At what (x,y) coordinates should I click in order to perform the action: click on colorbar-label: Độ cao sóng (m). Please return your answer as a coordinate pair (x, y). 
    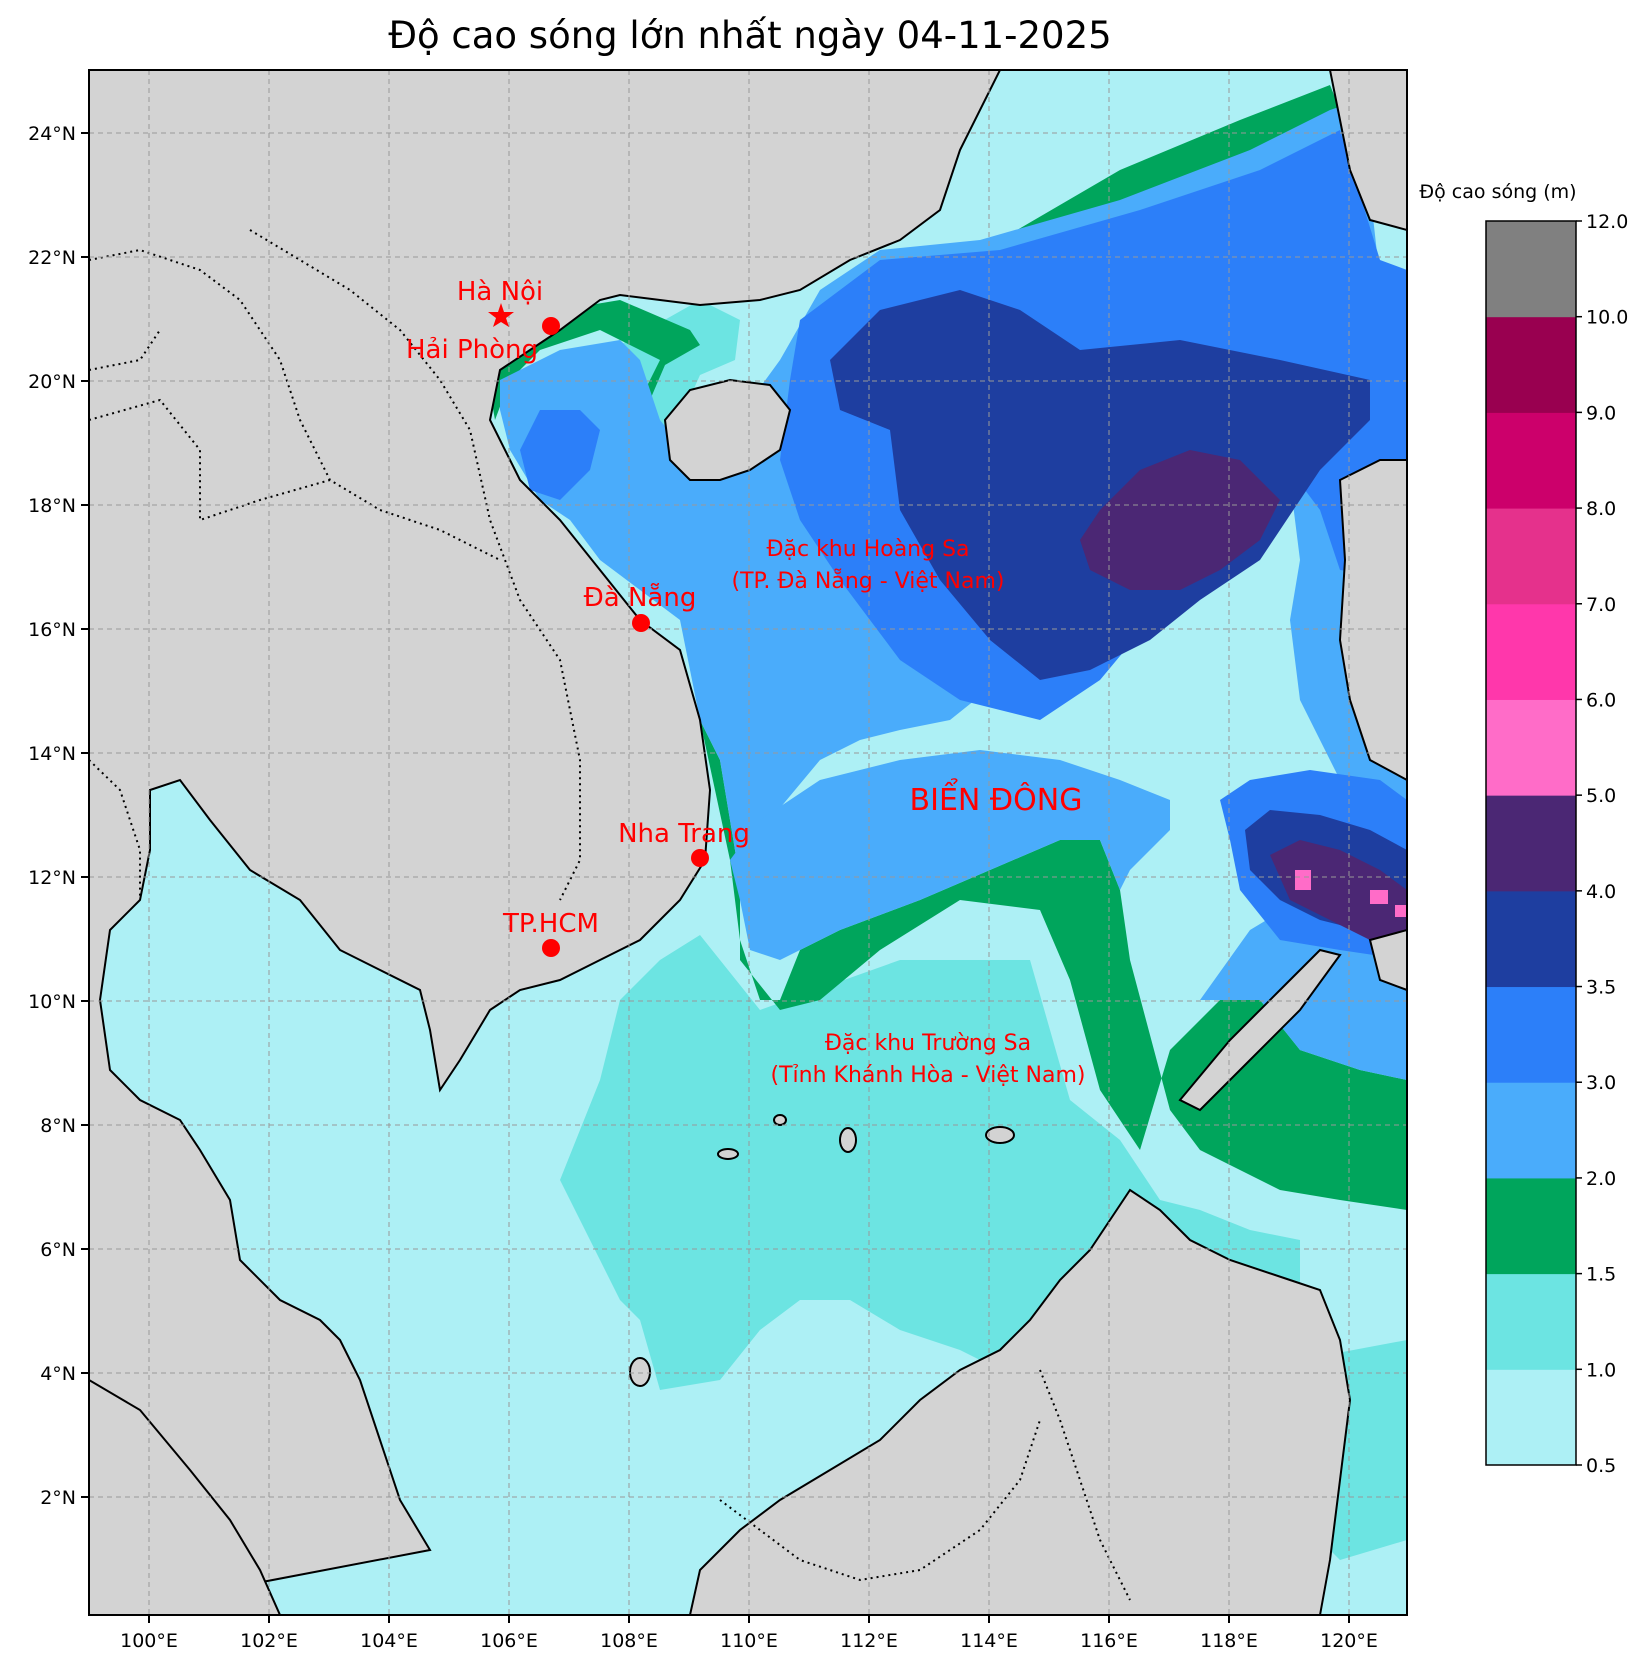
    Looking at the image, I should click on (1497, 192).